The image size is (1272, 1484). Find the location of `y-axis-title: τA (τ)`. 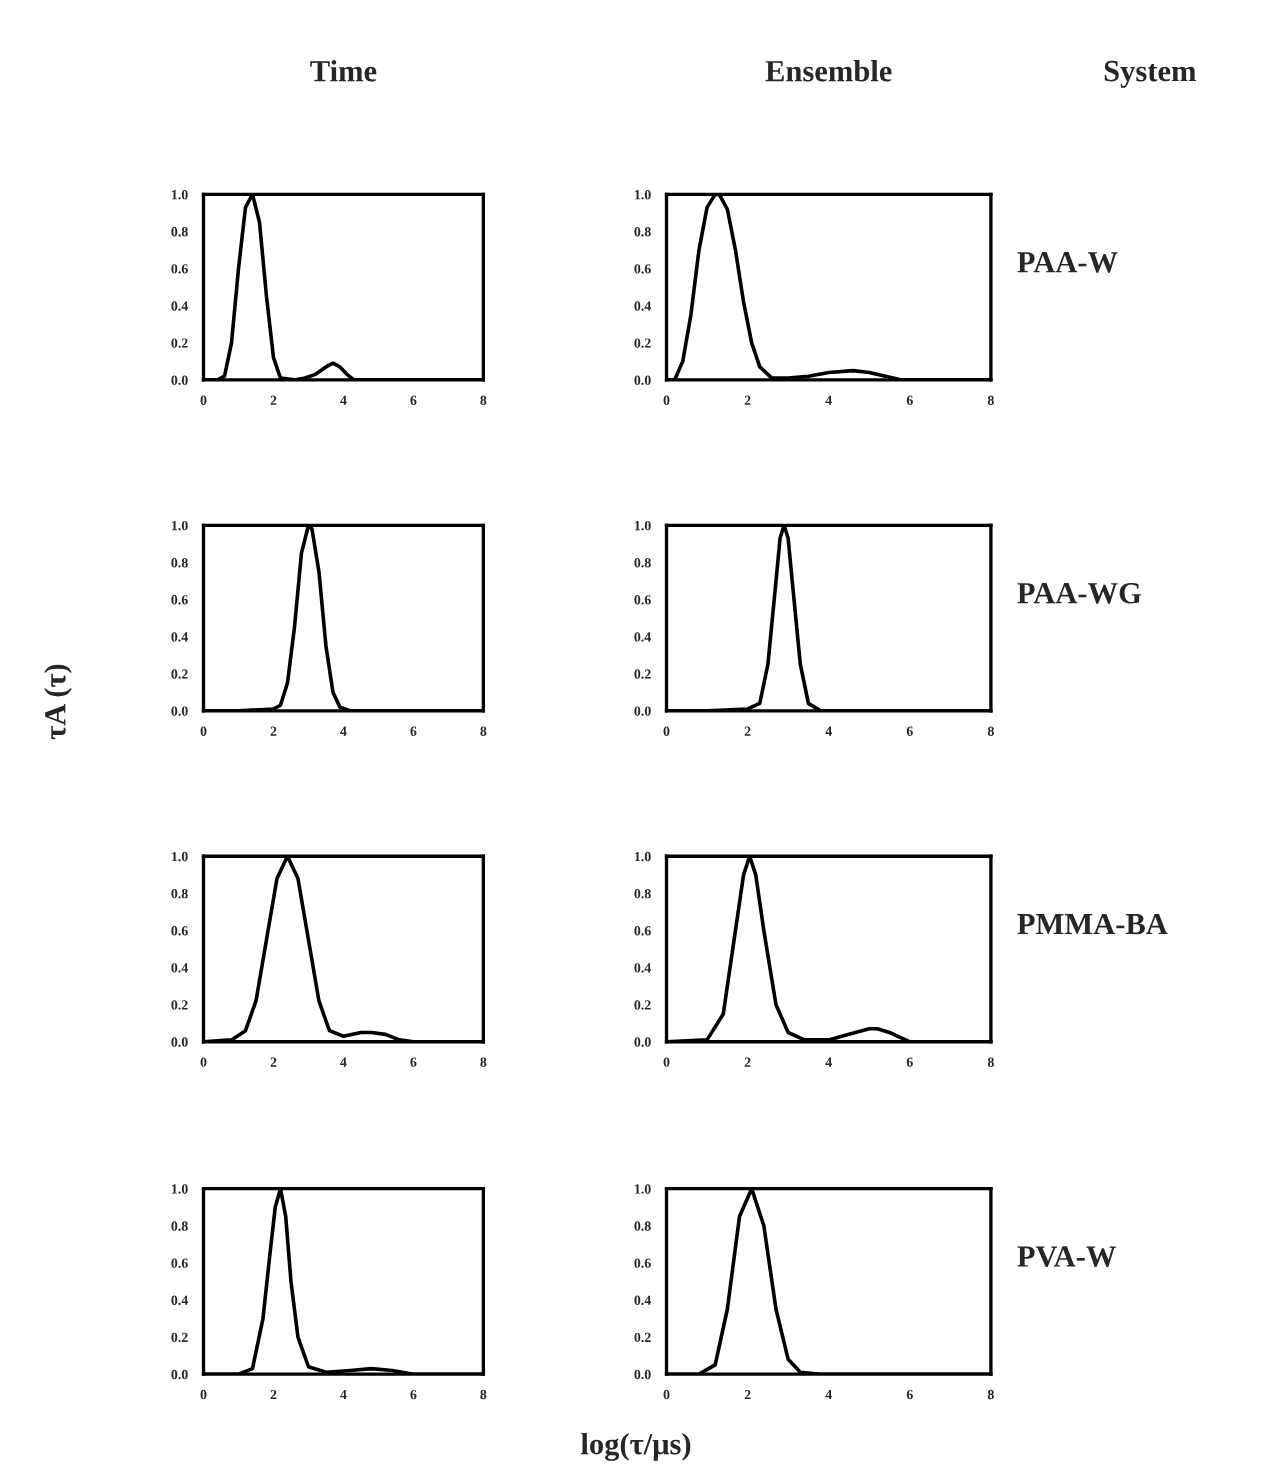

y-axis-title: τA (τ) is located at coordinates (58, 702).